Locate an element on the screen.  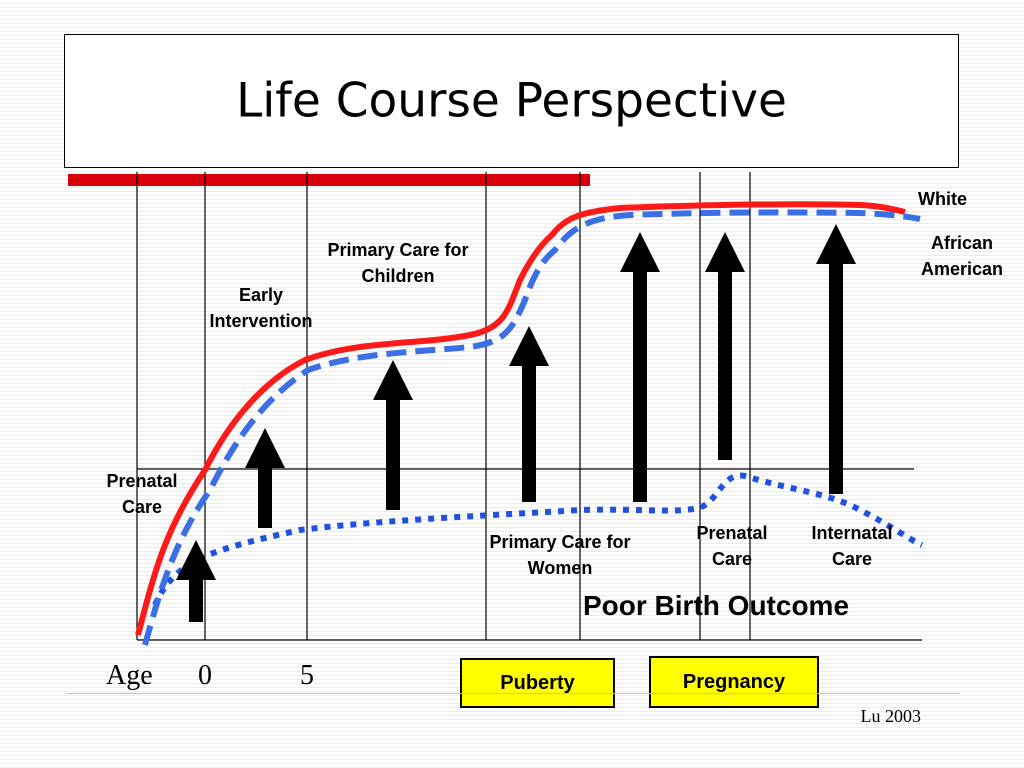
label-primary-care-children: Primary Care for Children is located at coordinates (398, 263).